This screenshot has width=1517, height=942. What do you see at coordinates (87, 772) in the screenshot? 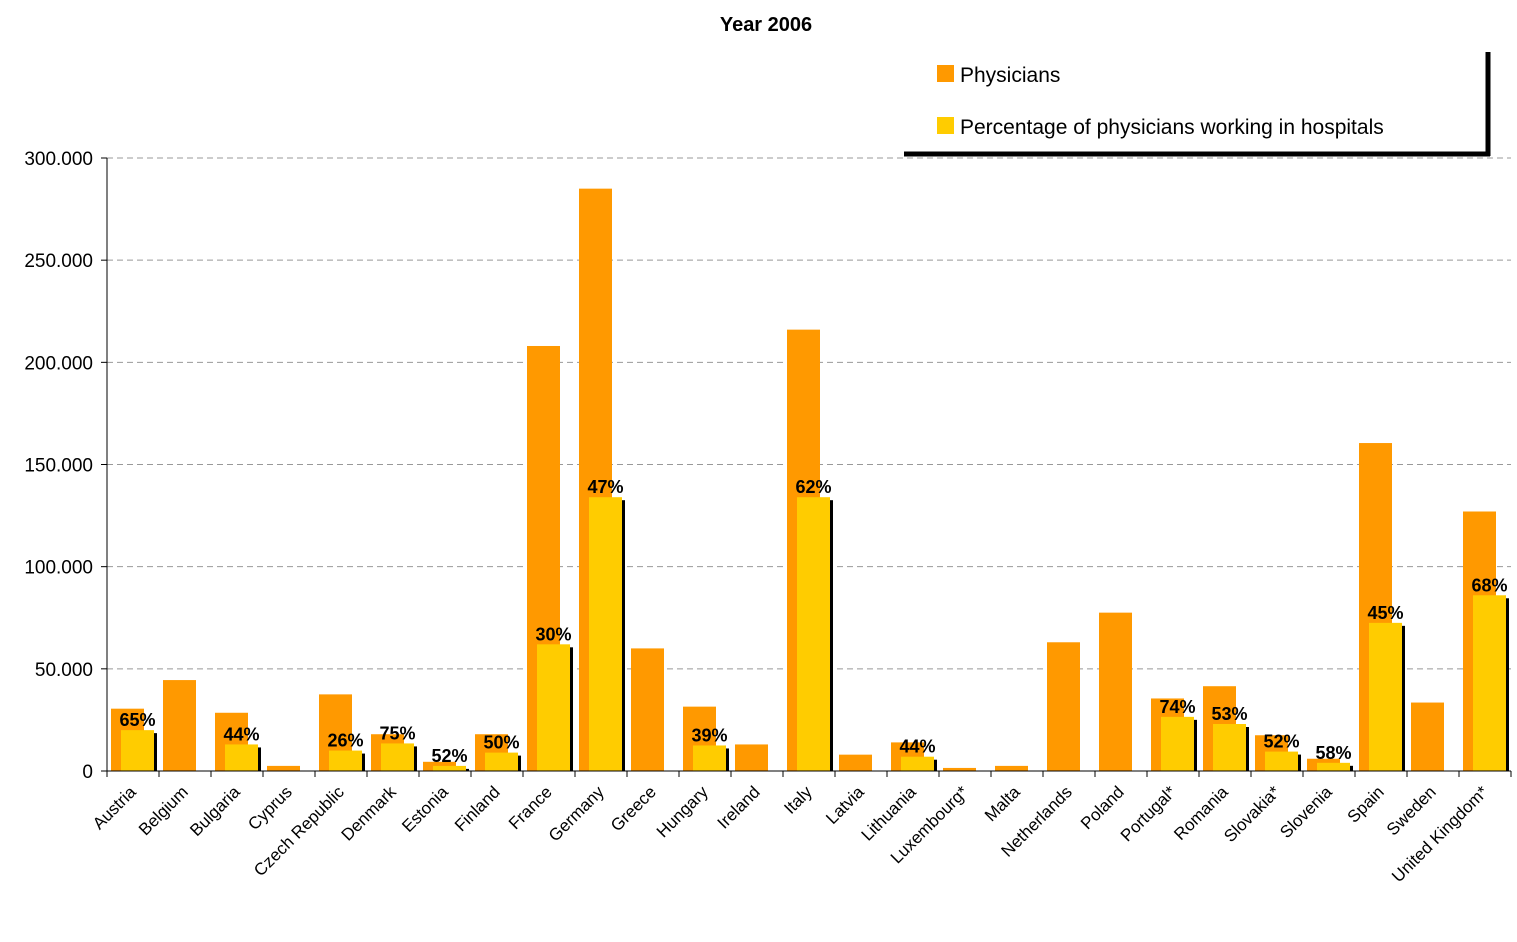
I see `y-tick-label: 0` at bounding box center [87, 772].